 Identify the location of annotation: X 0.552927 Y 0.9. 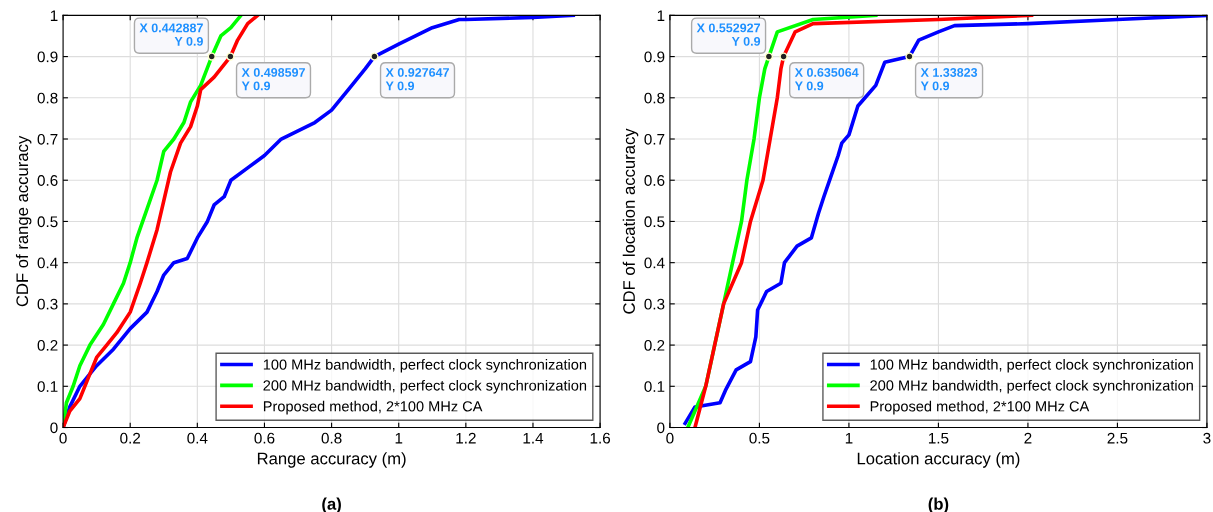
(728, 34).